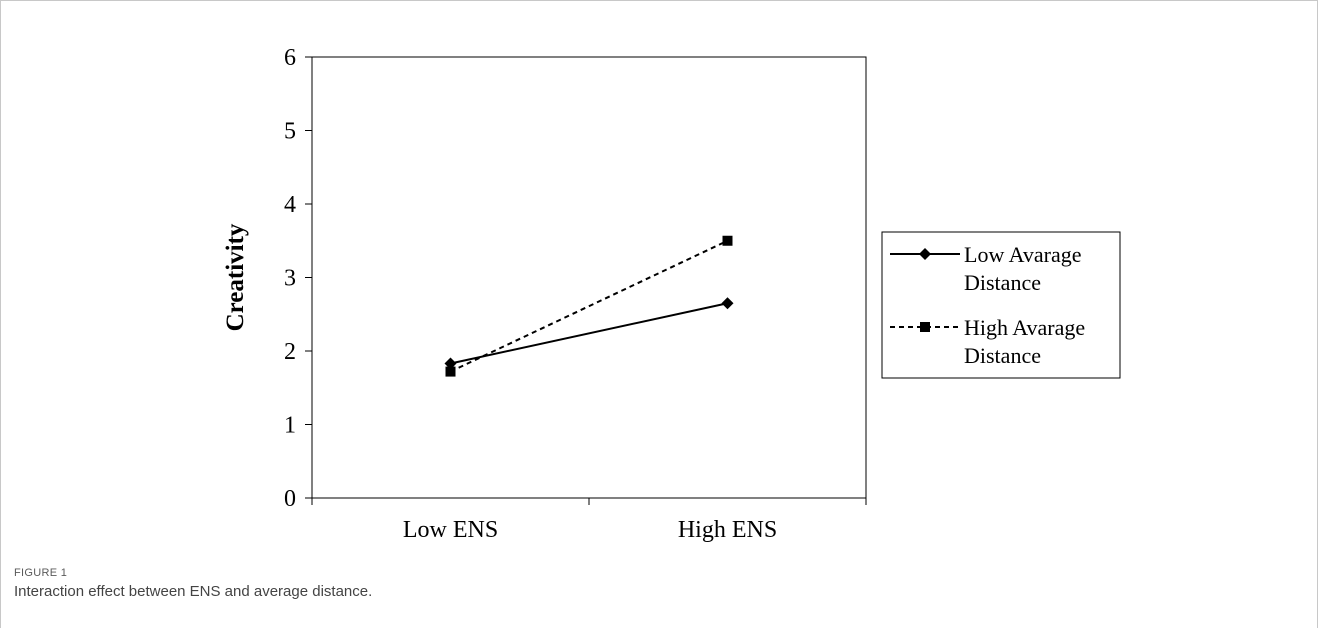 The image size is (1320, 630). What do you see at coordinates (298, 278) in the screenshot?
I see `y-axis: 0 1 2 3 4 5 6` at bounding box center [298, 278].